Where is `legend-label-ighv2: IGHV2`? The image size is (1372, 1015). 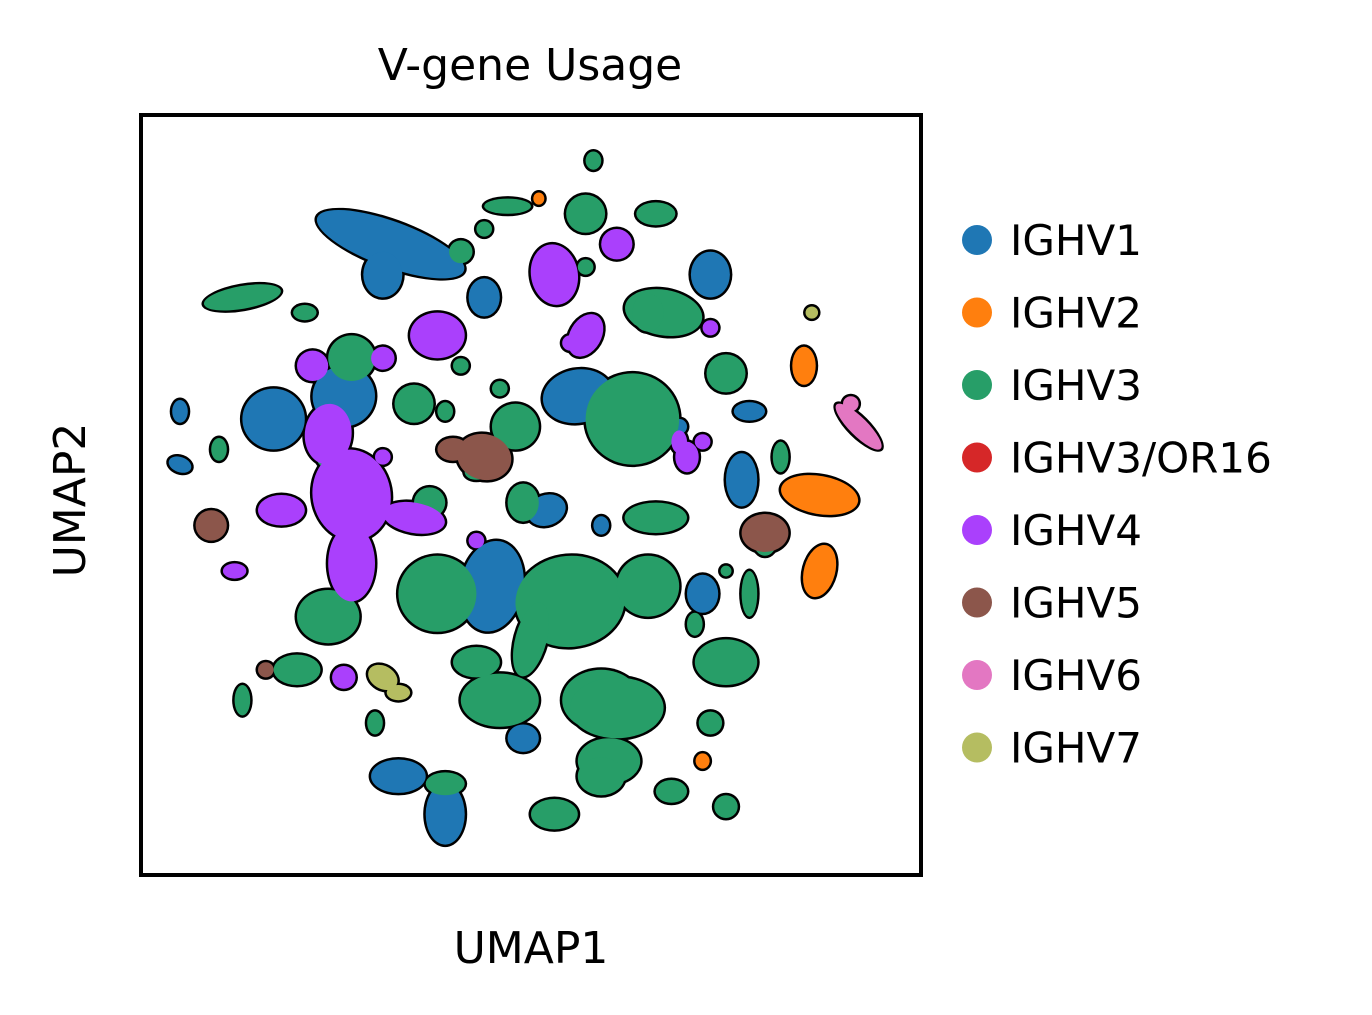 legend-label-ighv2: IGHV2 is located at coordinates (1076, 313).